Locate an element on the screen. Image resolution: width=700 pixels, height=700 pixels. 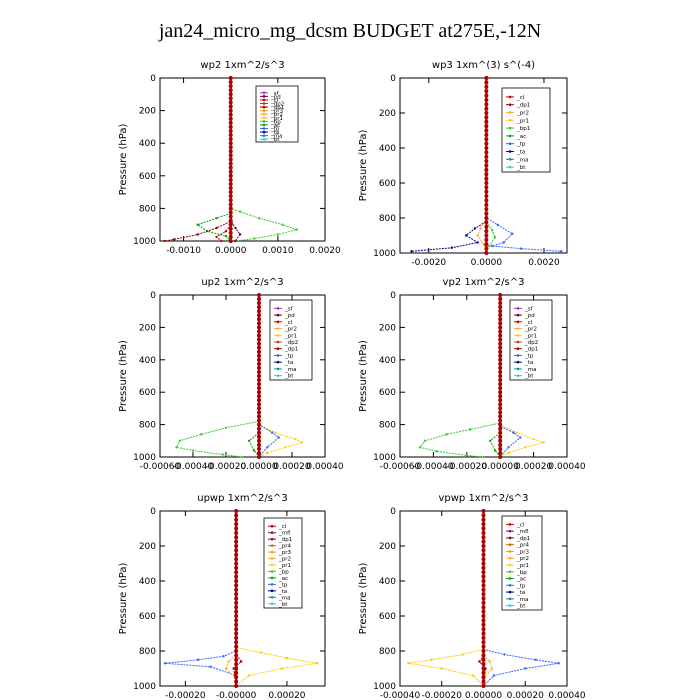
legend-marker-pd is located at coordinates (278, 315).